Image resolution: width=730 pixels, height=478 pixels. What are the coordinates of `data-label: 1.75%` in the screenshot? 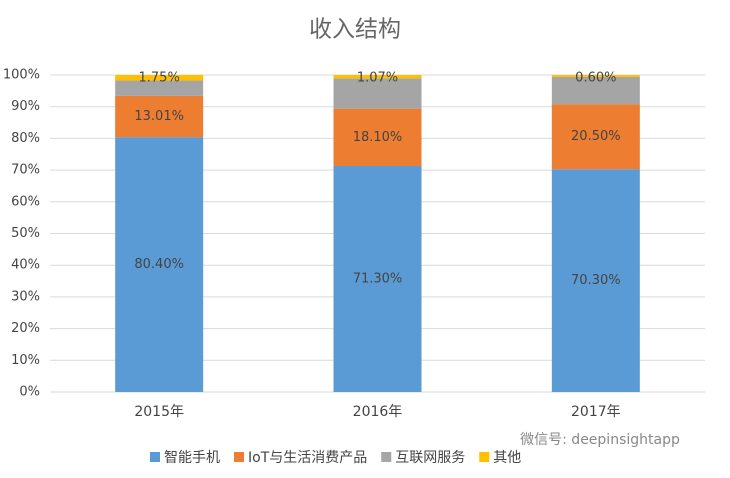 It's located at (159, 78).